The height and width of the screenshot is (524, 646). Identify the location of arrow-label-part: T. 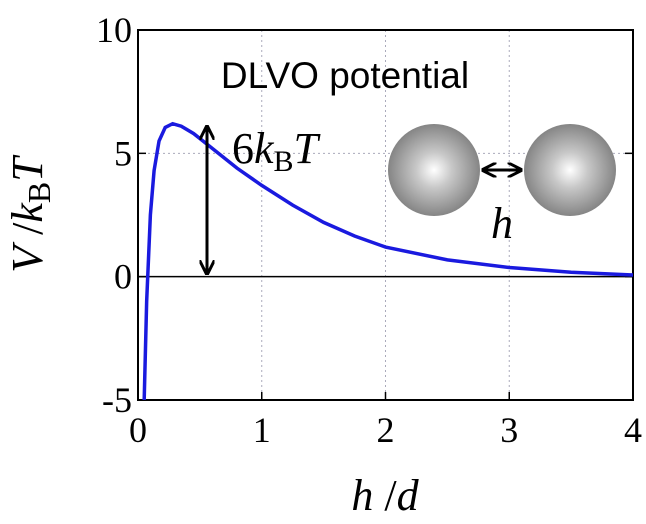
(308, 148).